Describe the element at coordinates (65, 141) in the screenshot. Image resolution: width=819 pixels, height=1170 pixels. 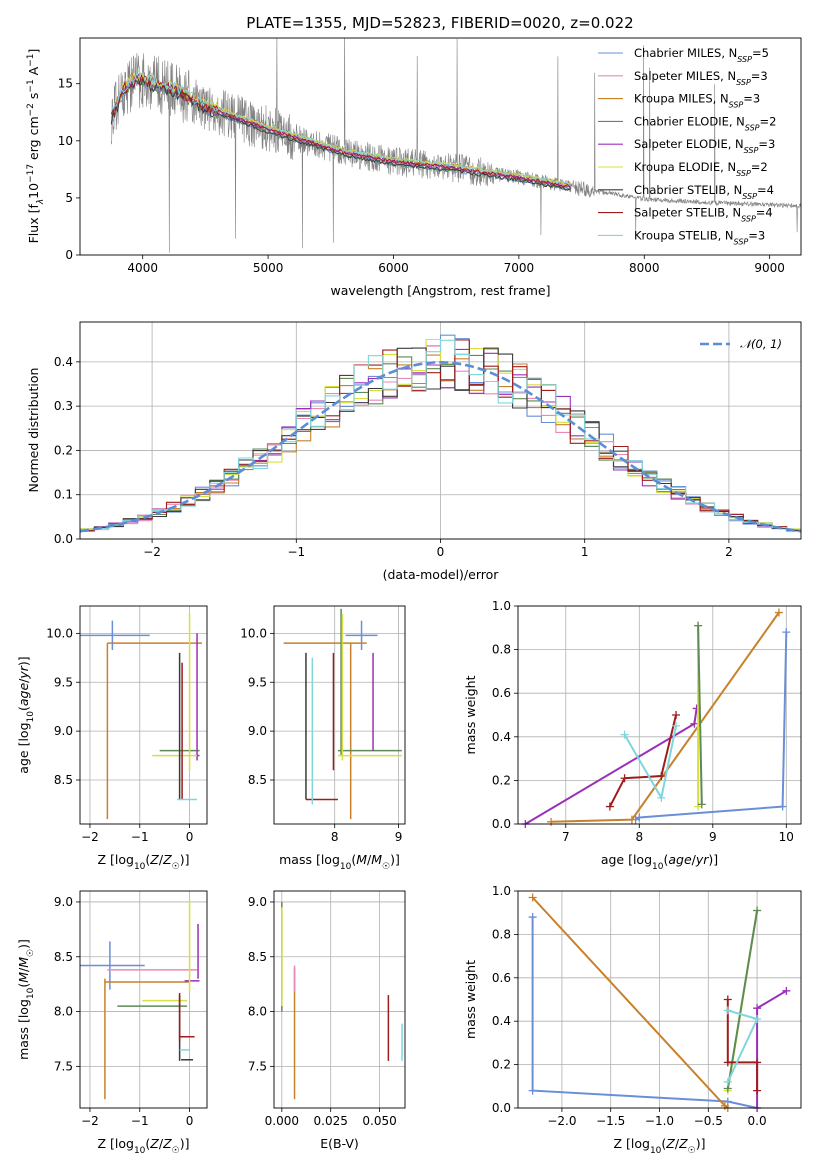
I see `y-tick-label: 10` at that location.